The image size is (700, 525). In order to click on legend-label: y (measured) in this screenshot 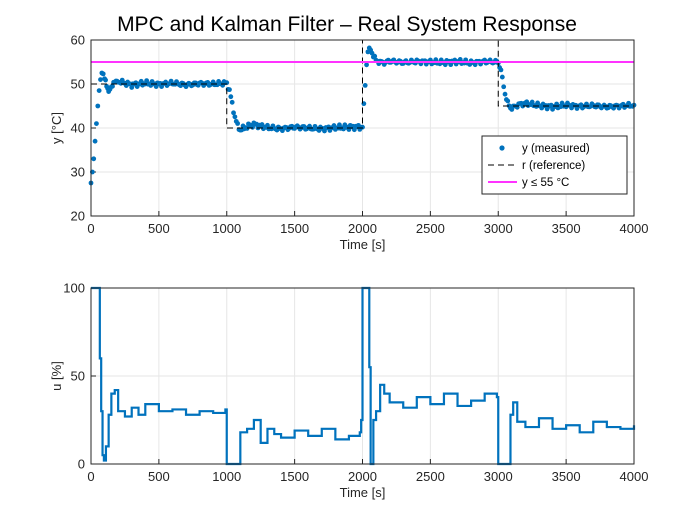, I will do `click(556, 149)`.